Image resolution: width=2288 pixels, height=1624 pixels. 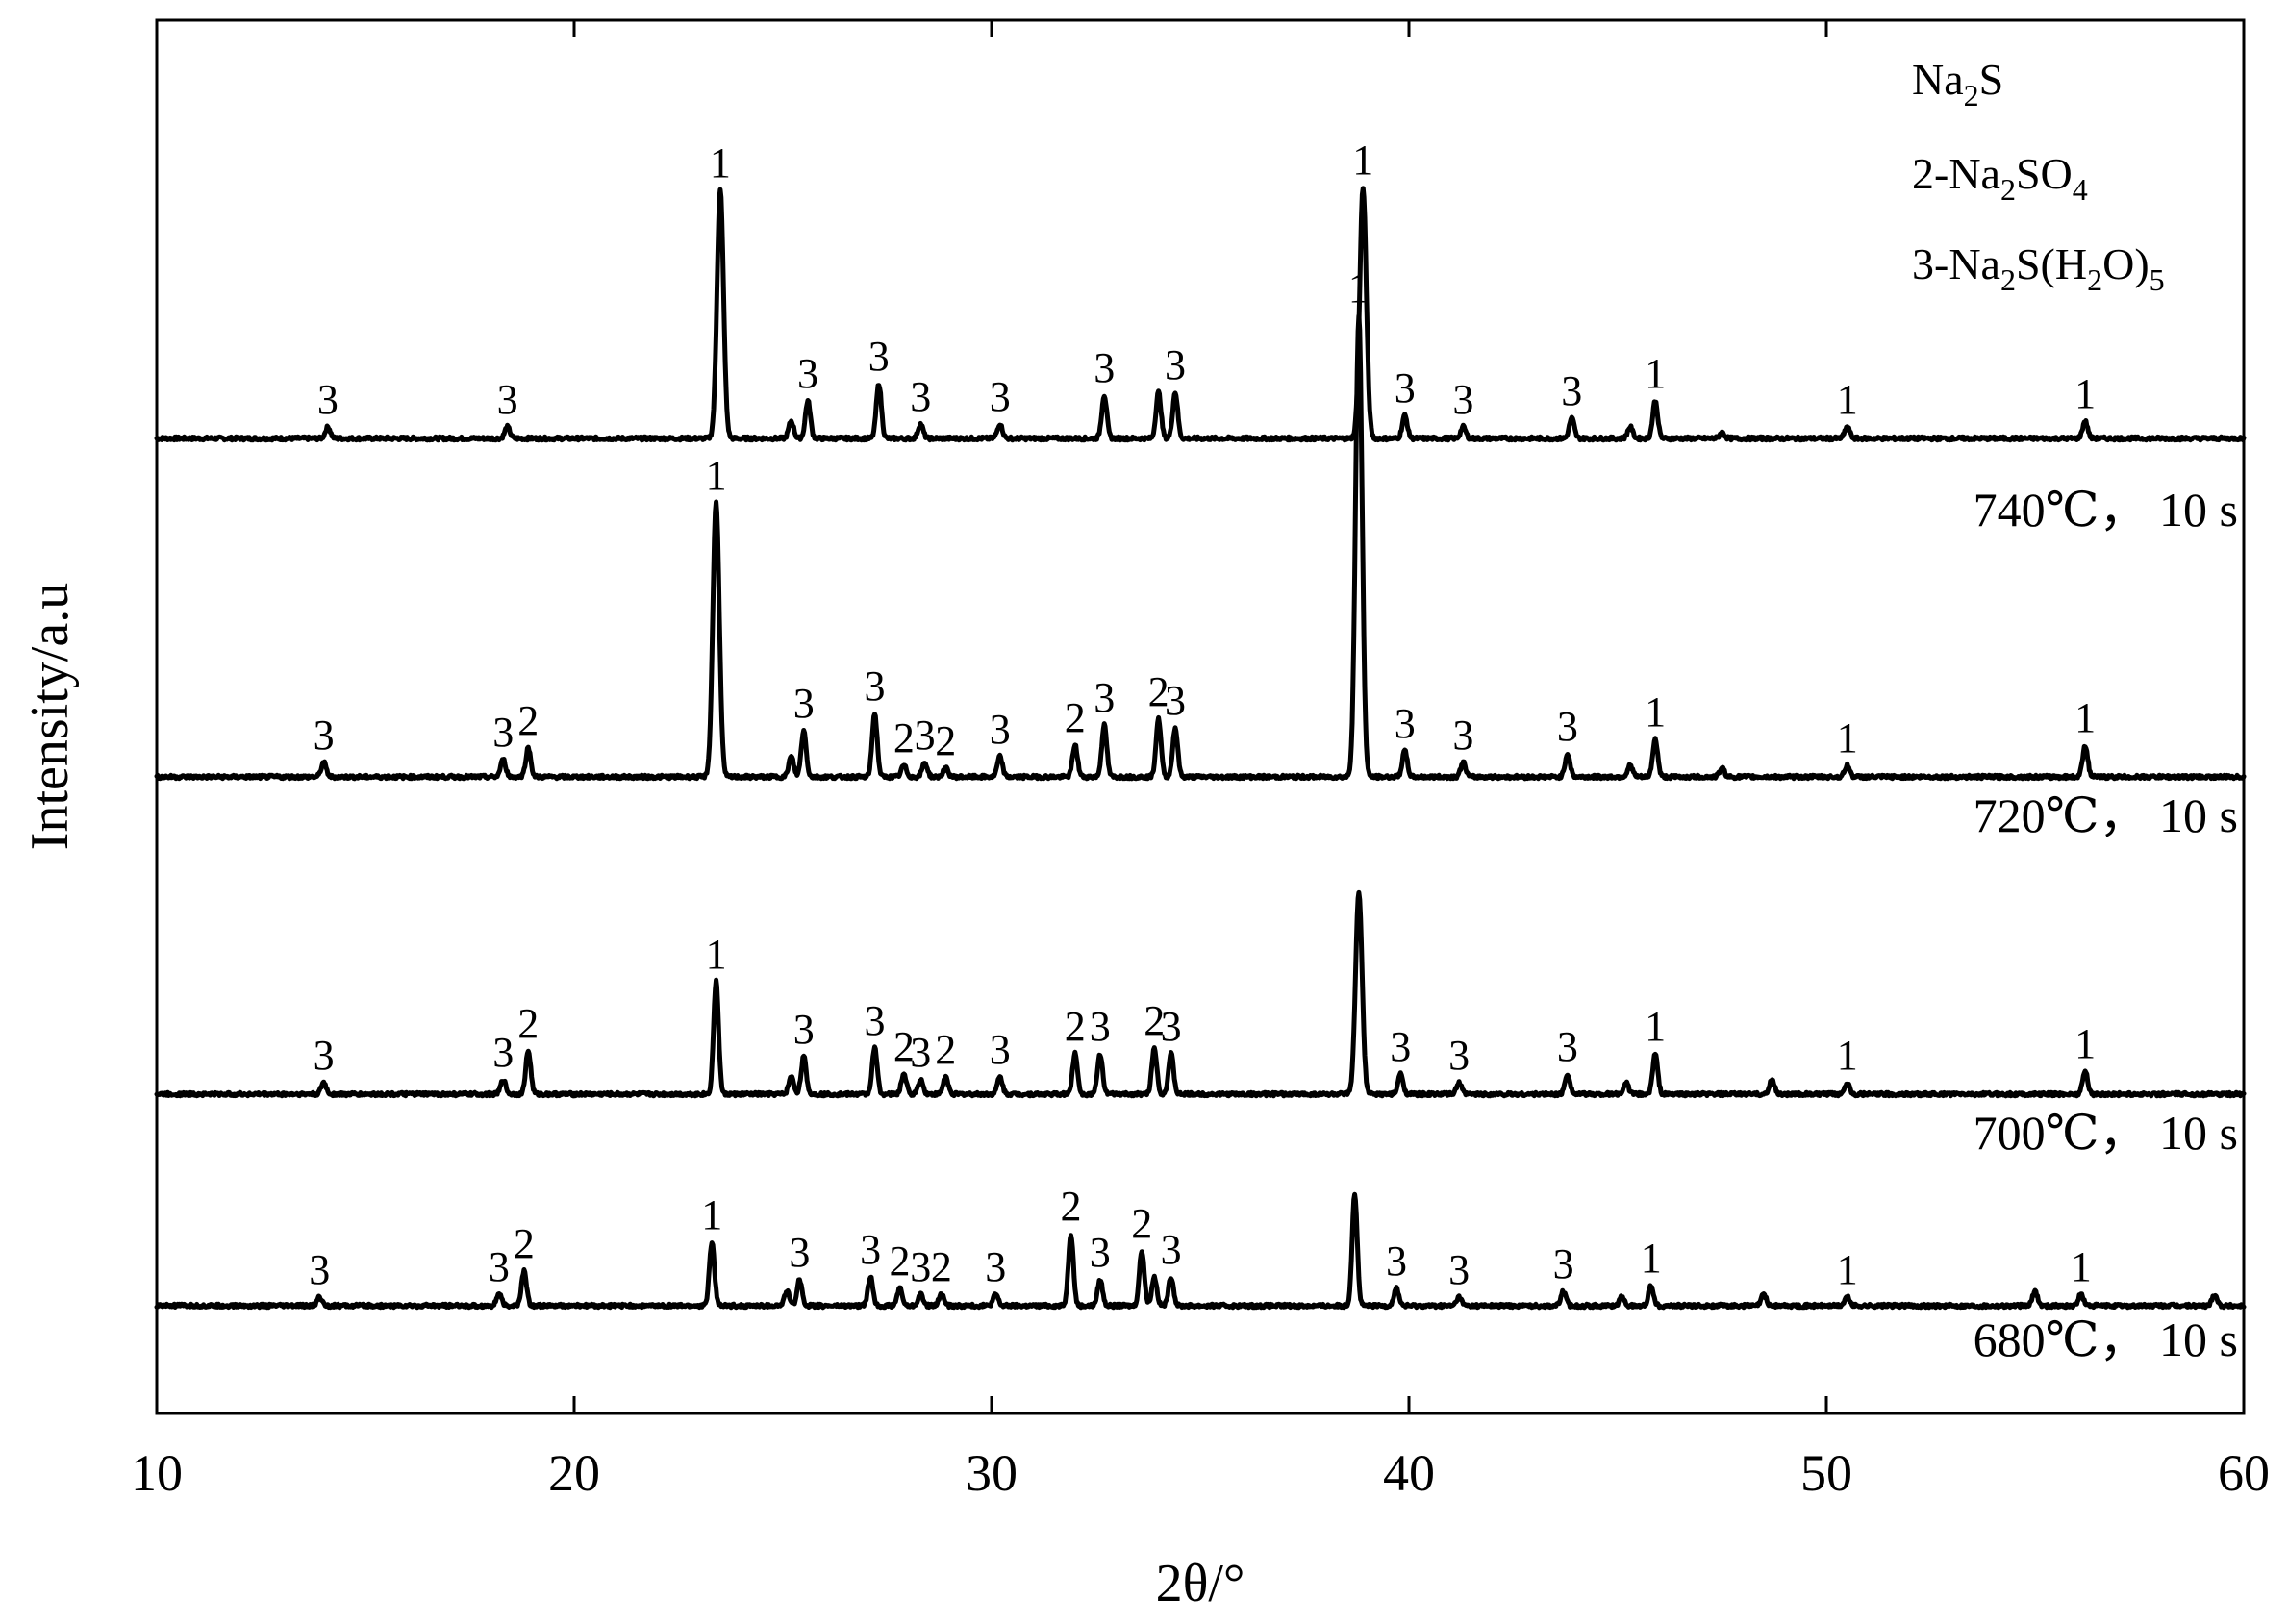 I want to click on x-axis-title: 2θ/°, so click(x=1200, y=1583).